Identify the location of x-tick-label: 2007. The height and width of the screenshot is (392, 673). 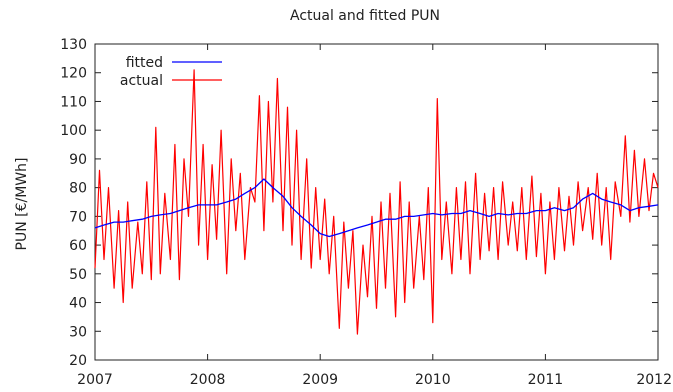
(95, 380).